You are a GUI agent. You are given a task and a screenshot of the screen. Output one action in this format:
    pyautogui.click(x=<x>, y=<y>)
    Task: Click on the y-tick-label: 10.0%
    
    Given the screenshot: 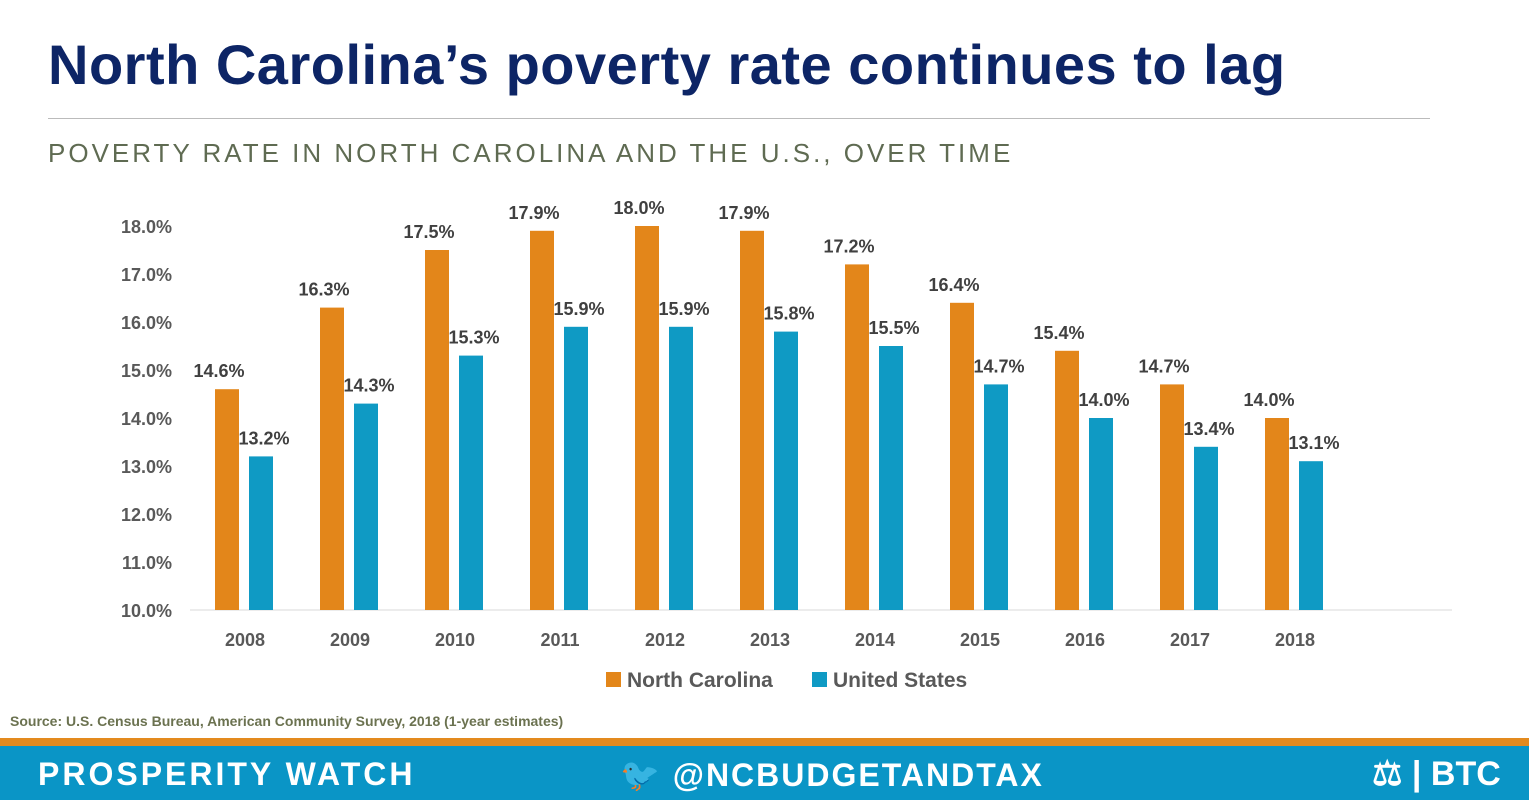 What is the action you would take?
    pyautogui.click(x=146, y=611)
    